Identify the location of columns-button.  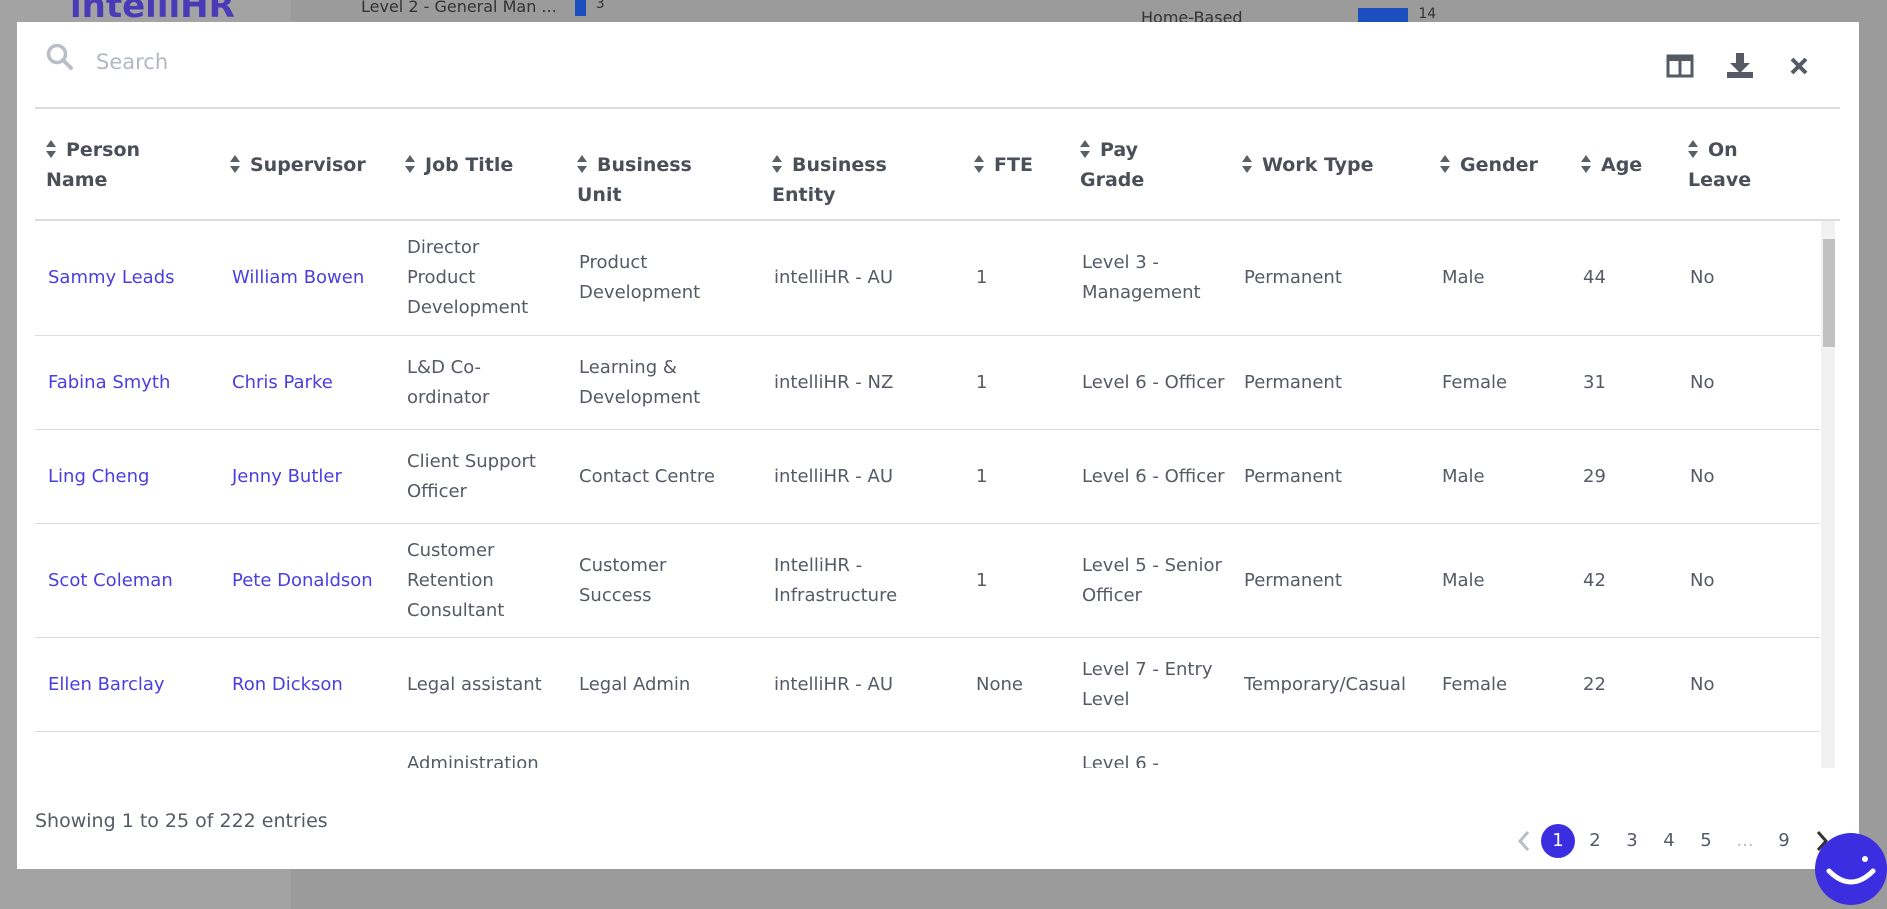
(1680, 66).